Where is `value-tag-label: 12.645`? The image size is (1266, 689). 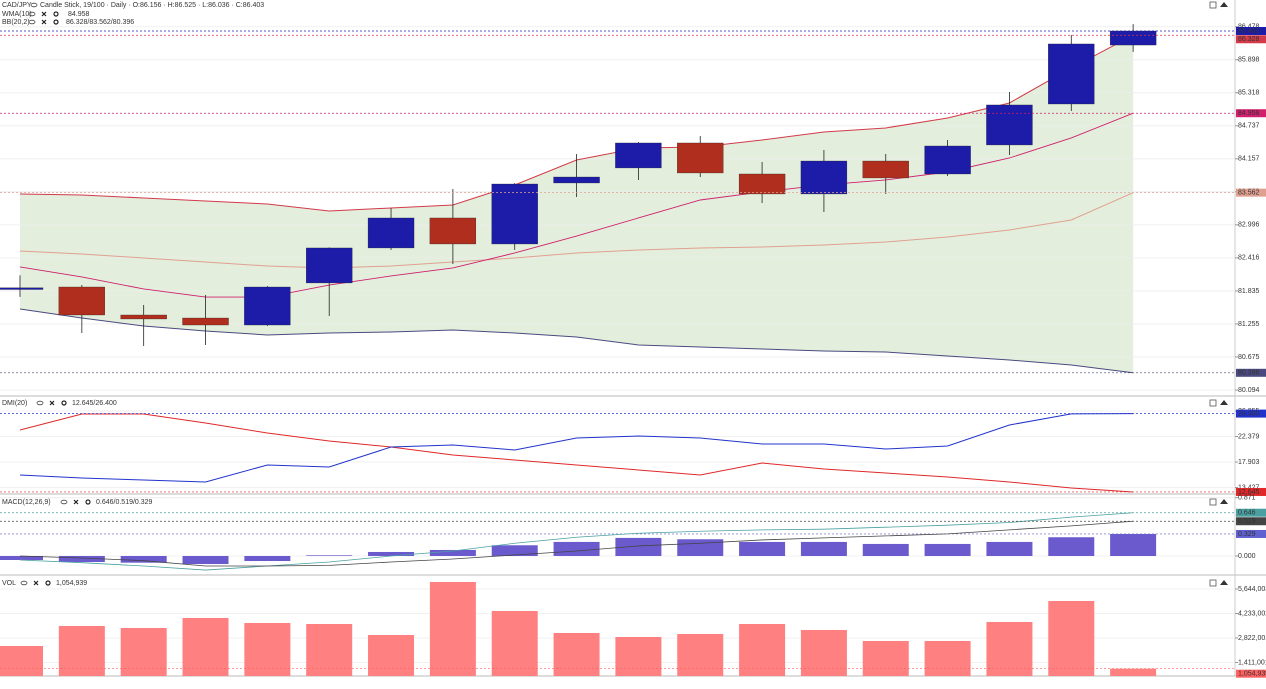 value-tag-label: 12.645 is located at coordinates (1249, 492).